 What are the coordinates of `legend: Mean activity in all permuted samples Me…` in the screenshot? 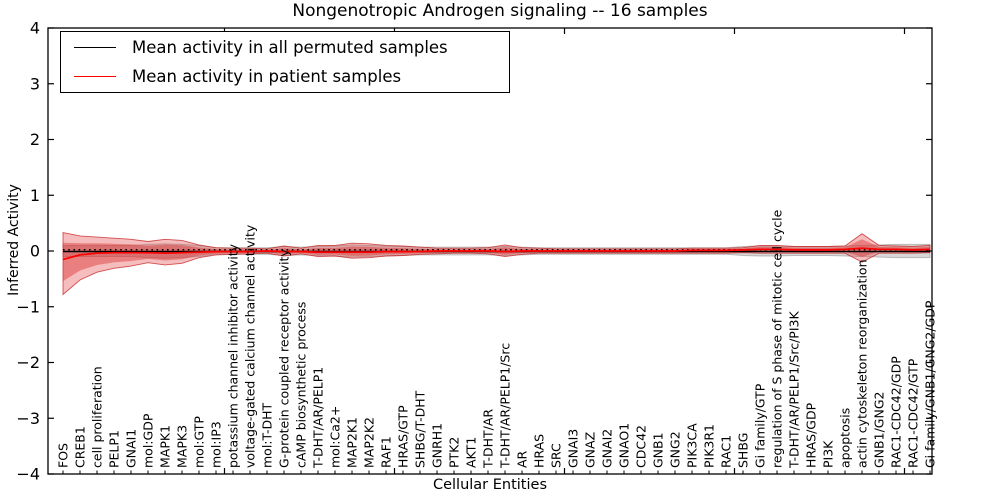 It's located at (285, 62).